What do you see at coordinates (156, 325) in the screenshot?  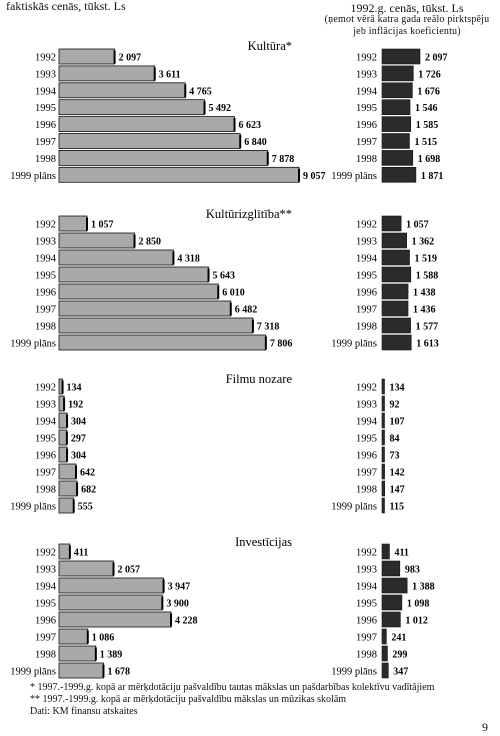 I see `bar-left-1998` at bounding box center [156, 325].